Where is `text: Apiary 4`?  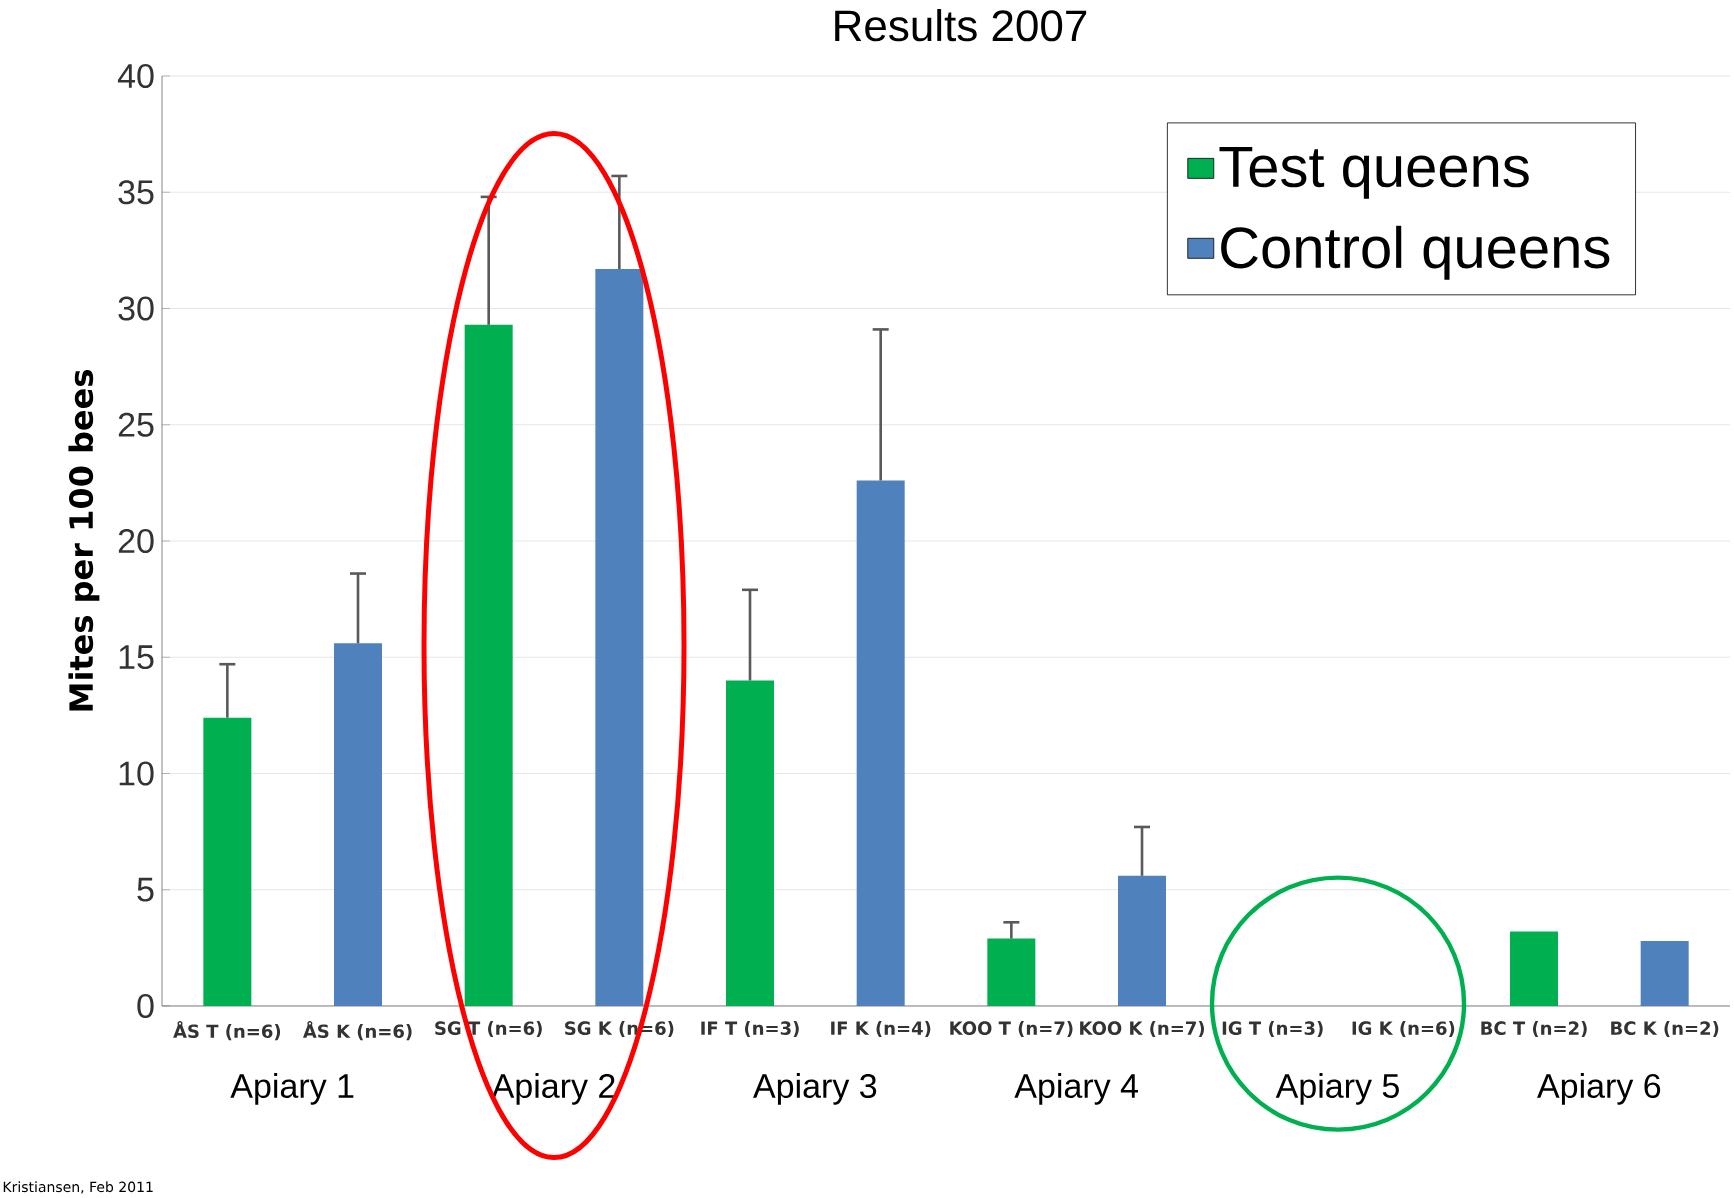 text: Apiary 4 is located at coordinates (1076, 1089).